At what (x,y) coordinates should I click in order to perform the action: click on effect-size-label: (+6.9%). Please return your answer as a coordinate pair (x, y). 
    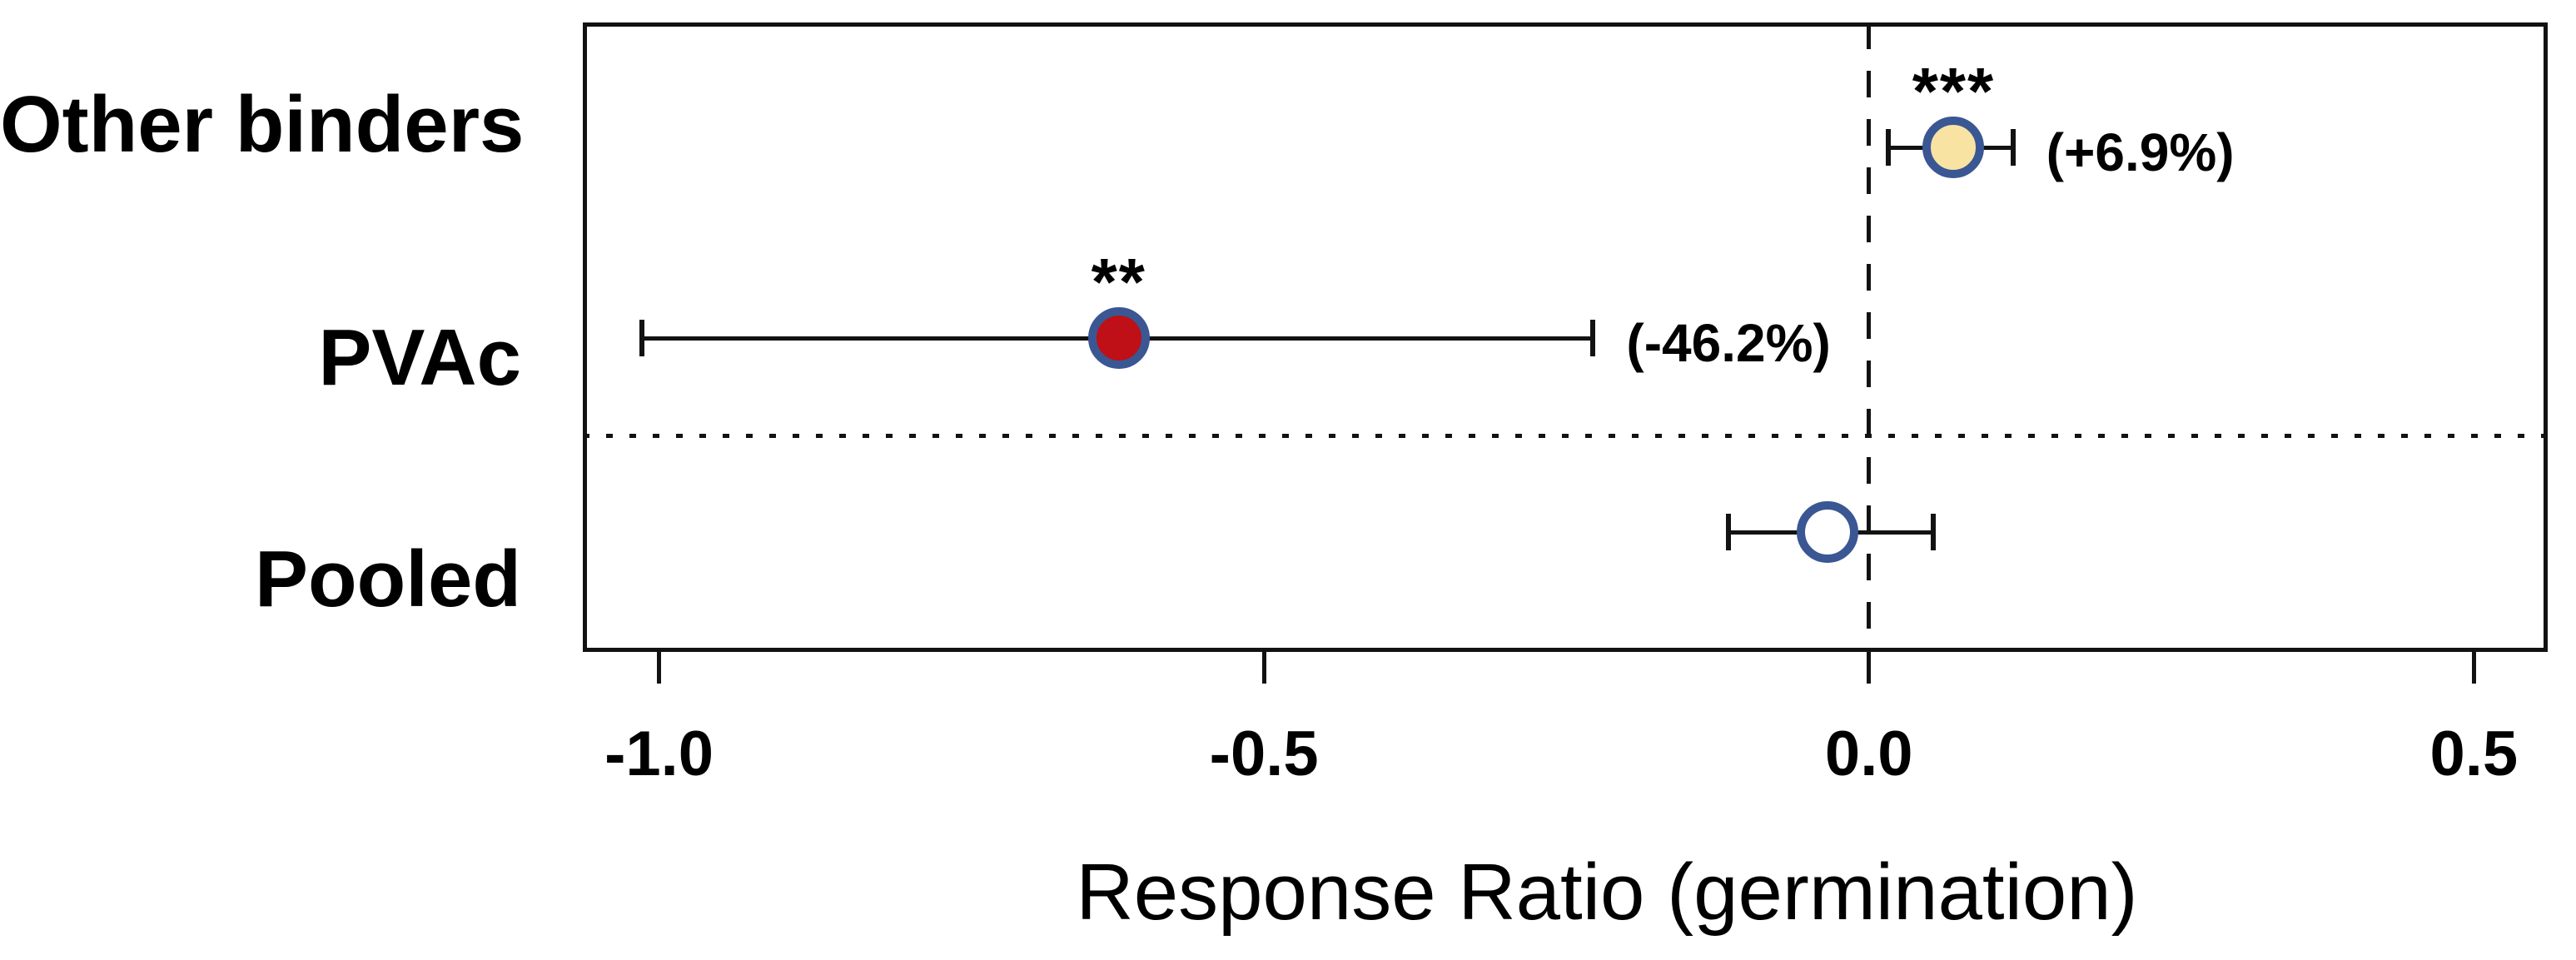
    Looking at the image, I should click on (2140, 152).